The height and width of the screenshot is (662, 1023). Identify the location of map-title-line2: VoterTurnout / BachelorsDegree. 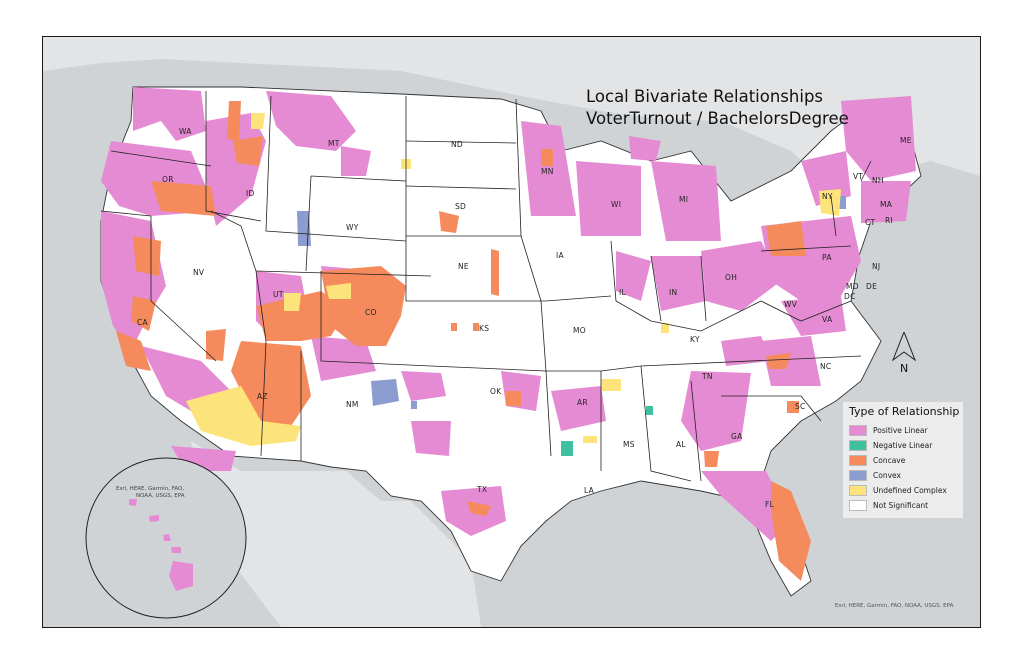
(717, 118).